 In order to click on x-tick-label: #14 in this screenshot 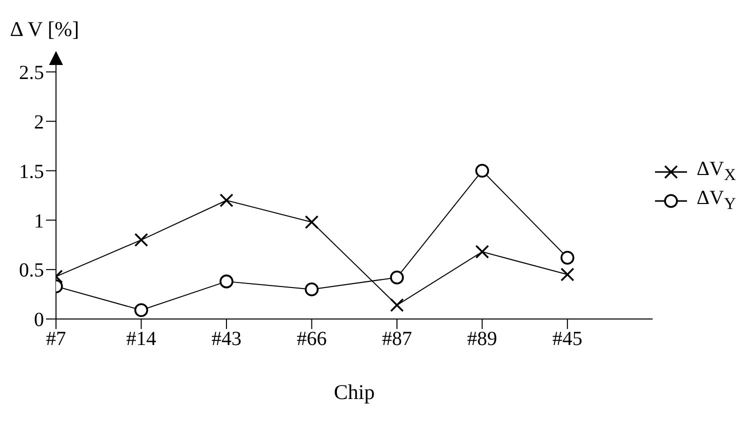, I will do `click(141, 339)`.